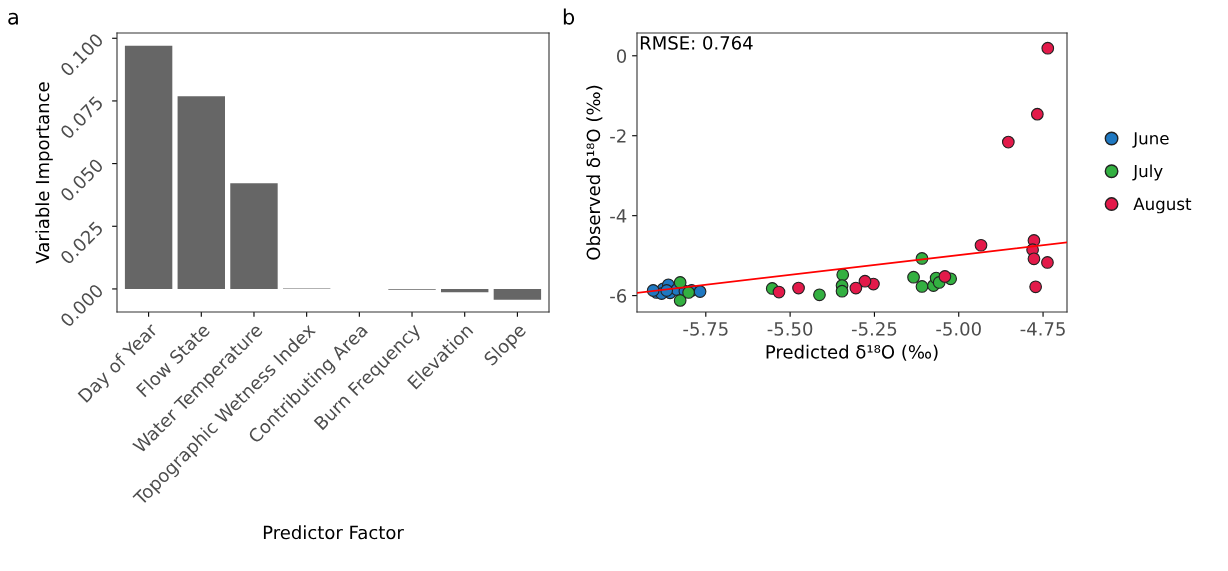 This screenshot has width=1228, height=571. I want to click on y-tick-label: 0, so click(621, 56).